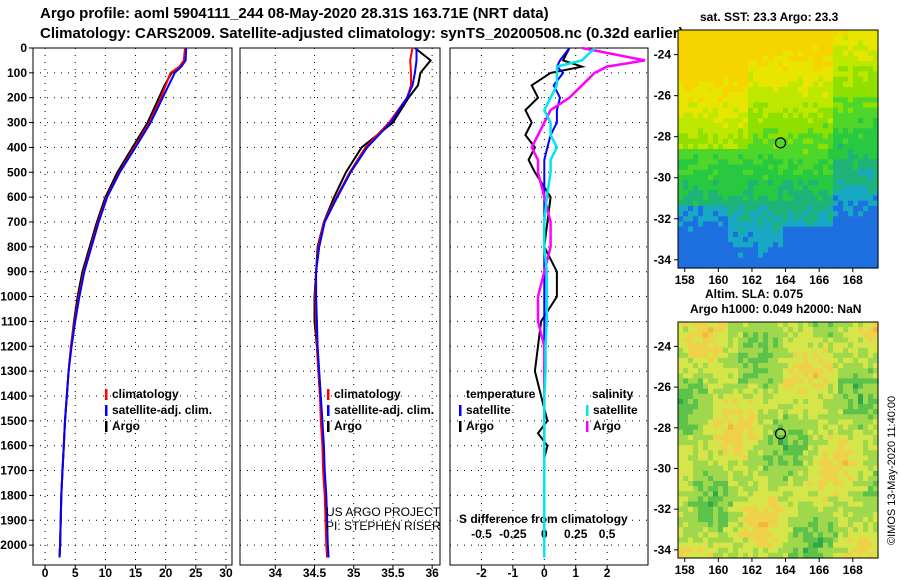 The height and width of the screenshot is (580, 900). Describe the element at coordinates (13, 495) in the screenshot. I see `depth-tick-label: 1800` at that location.